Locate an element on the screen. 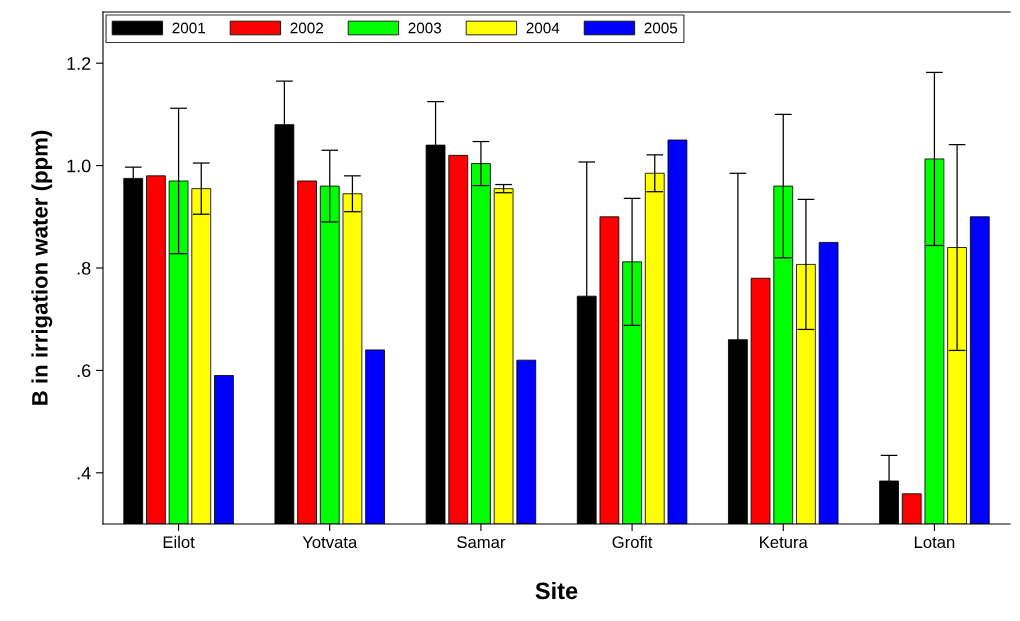 This screenshot has height=621, width=1020. legend-label: 2002 is located at coordinates (306, 28).